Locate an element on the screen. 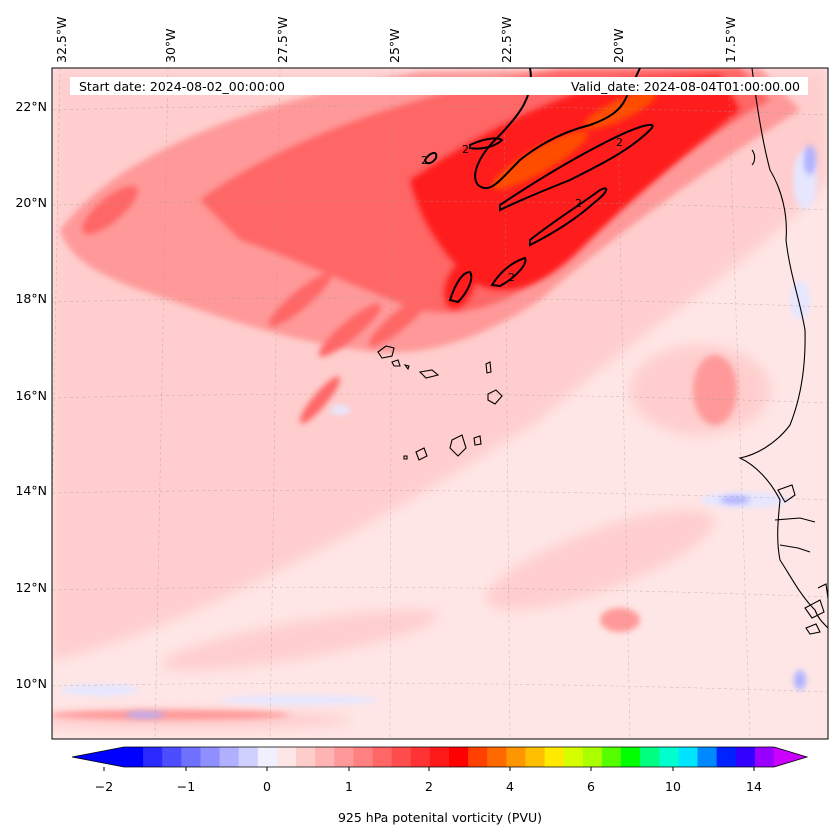 The height and width of the screenshot is (840, 837). lon-label-20w: 20°W is located at coordinates (618, 45).